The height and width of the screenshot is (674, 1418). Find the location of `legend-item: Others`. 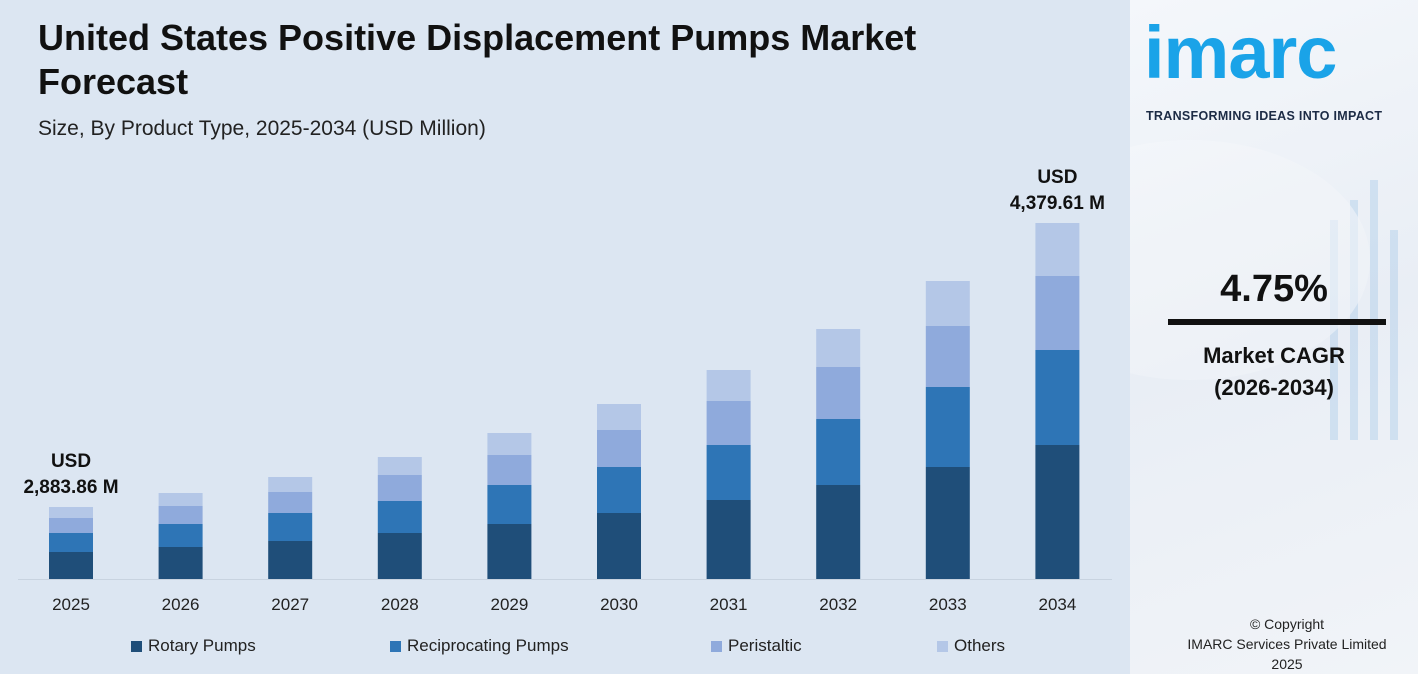

legend-item: Others is located at coordinates (971, 646).